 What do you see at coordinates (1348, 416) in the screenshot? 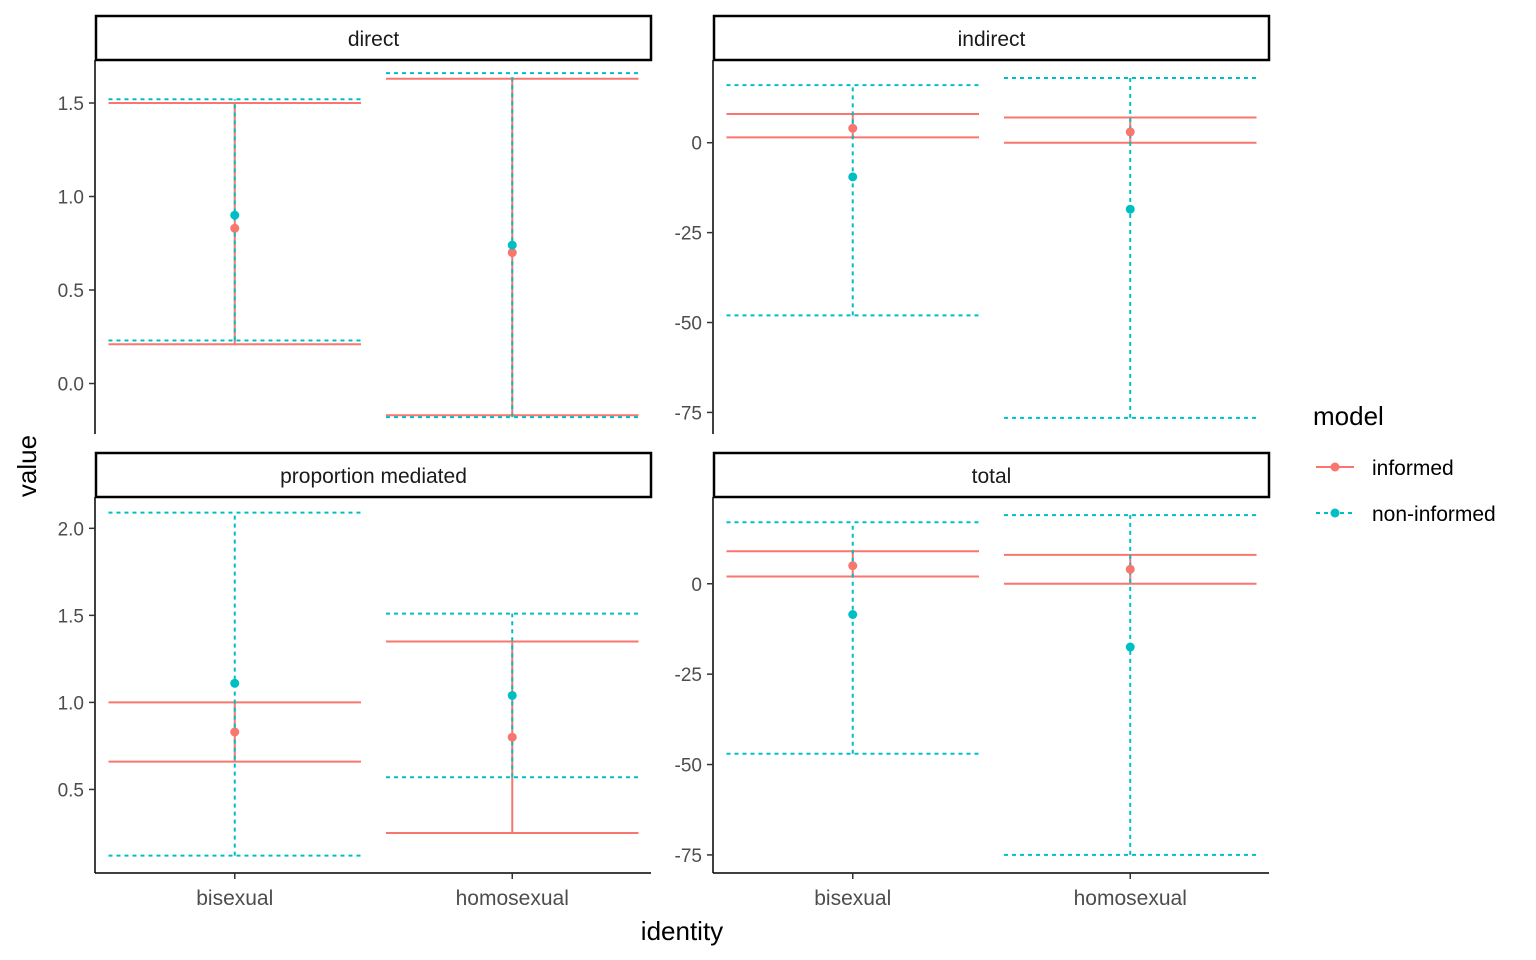
I see `legend-title: model` at bounding box center [1348, 416].